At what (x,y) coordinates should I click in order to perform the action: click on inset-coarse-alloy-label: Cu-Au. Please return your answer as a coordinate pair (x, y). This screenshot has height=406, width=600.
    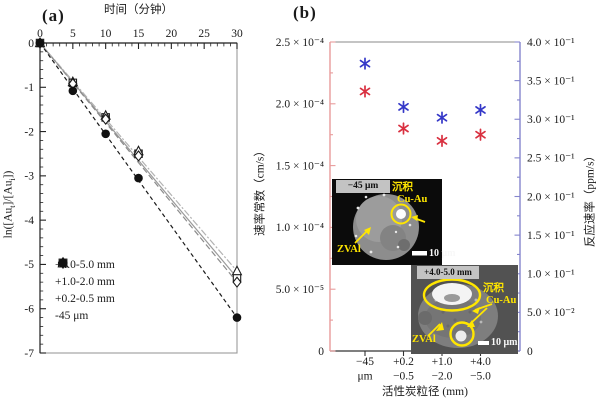
    Looking at the image, I should click on (501, 300).